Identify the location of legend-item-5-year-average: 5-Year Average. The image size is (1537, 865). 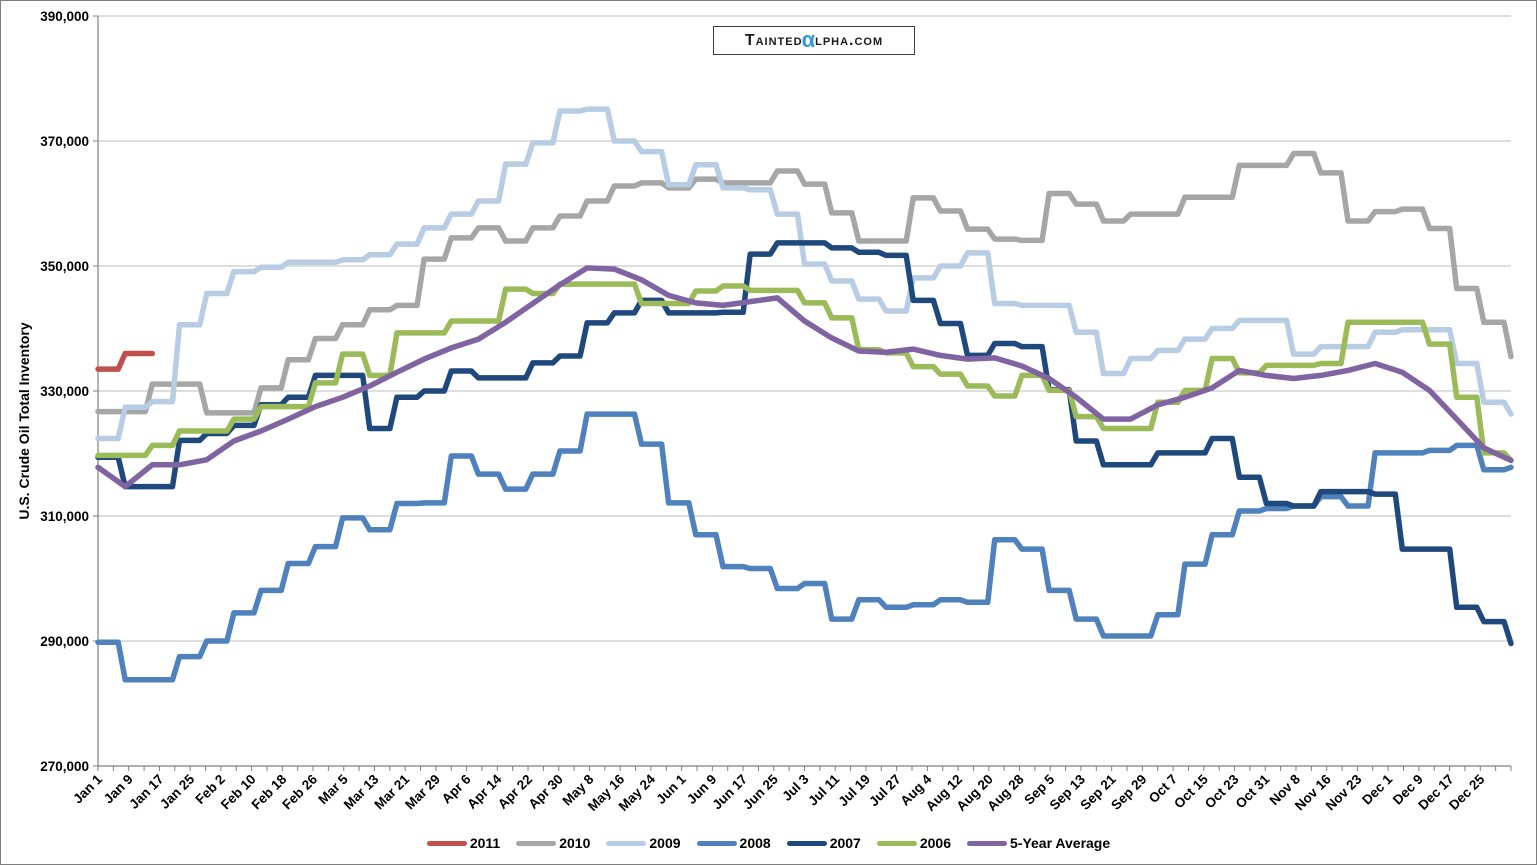
(1038, 843).